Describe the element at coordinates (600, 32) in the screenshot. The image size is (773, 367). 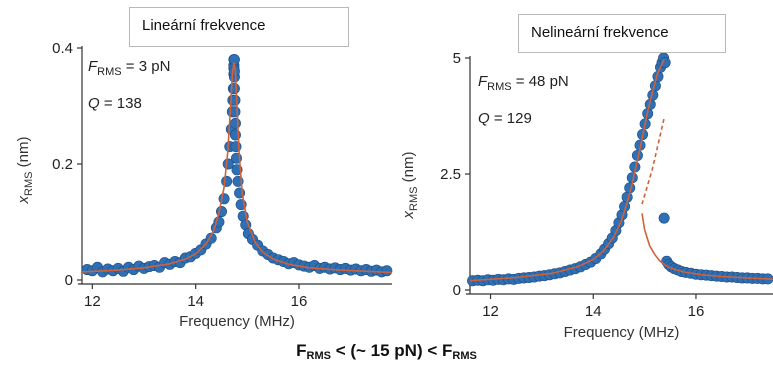
I see `chart-title-nonlinear-text: Nelineární frekvence` at that location.